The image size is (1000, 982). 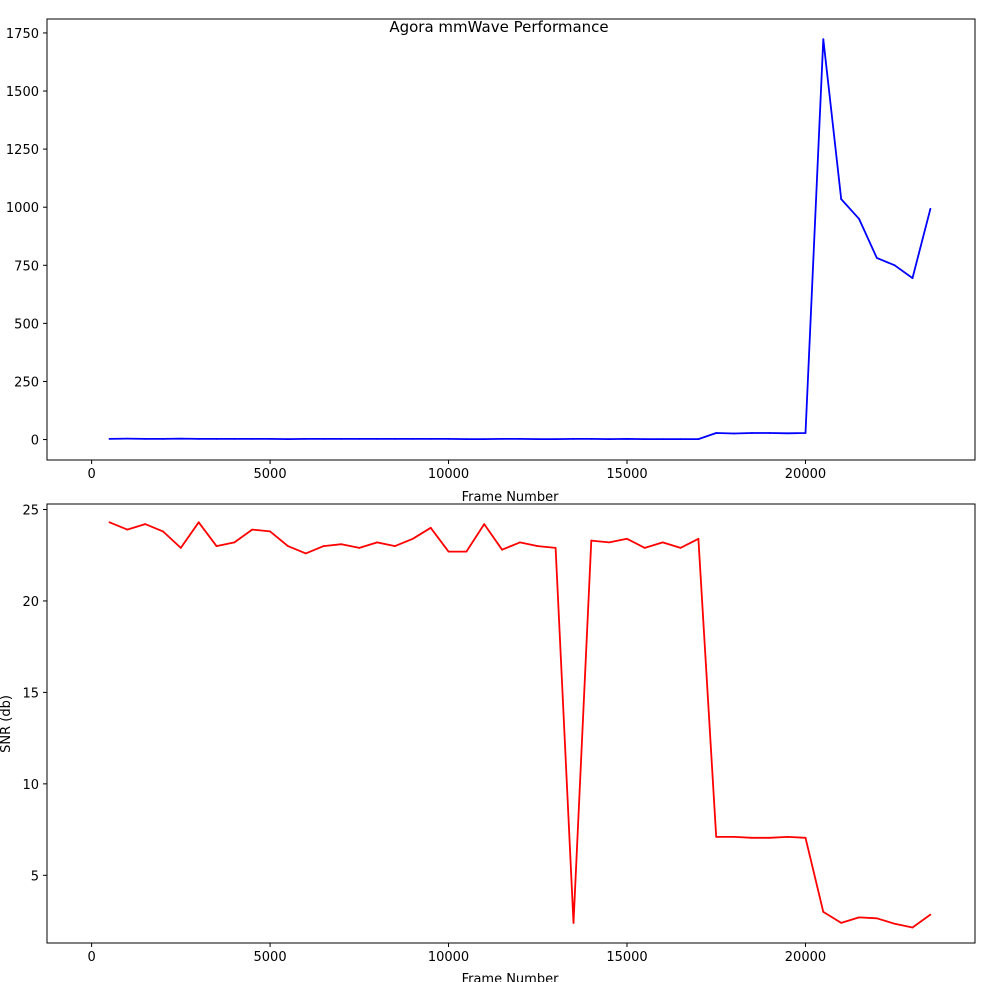 What do you see at coordinates (22, 150) in the screenshot?
I see `top-chart-y-tick-label: 1250` at bounding box center [22, 150].